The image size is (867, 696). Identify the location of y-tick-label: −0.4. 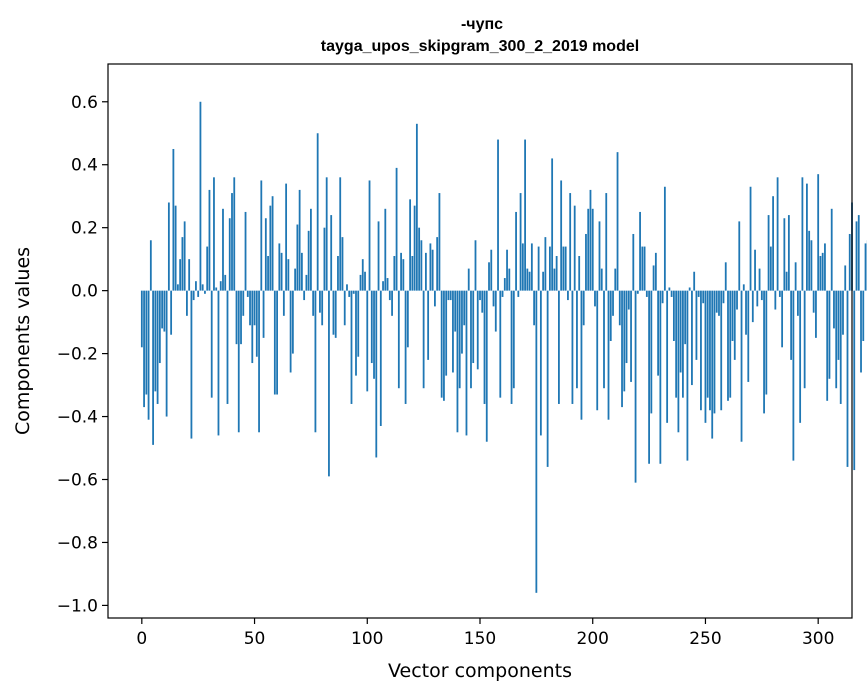
(77, 418).